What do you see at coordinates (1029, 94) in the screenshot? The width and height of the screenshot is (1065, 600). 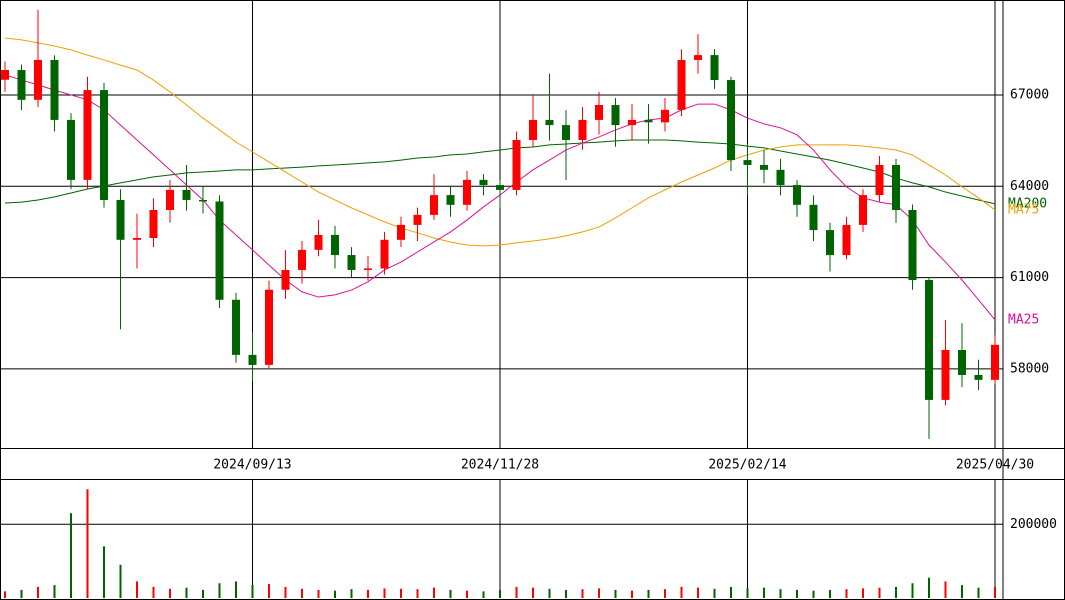 I see `y-tick-label: 67000` at bounding box center [1029, 94].